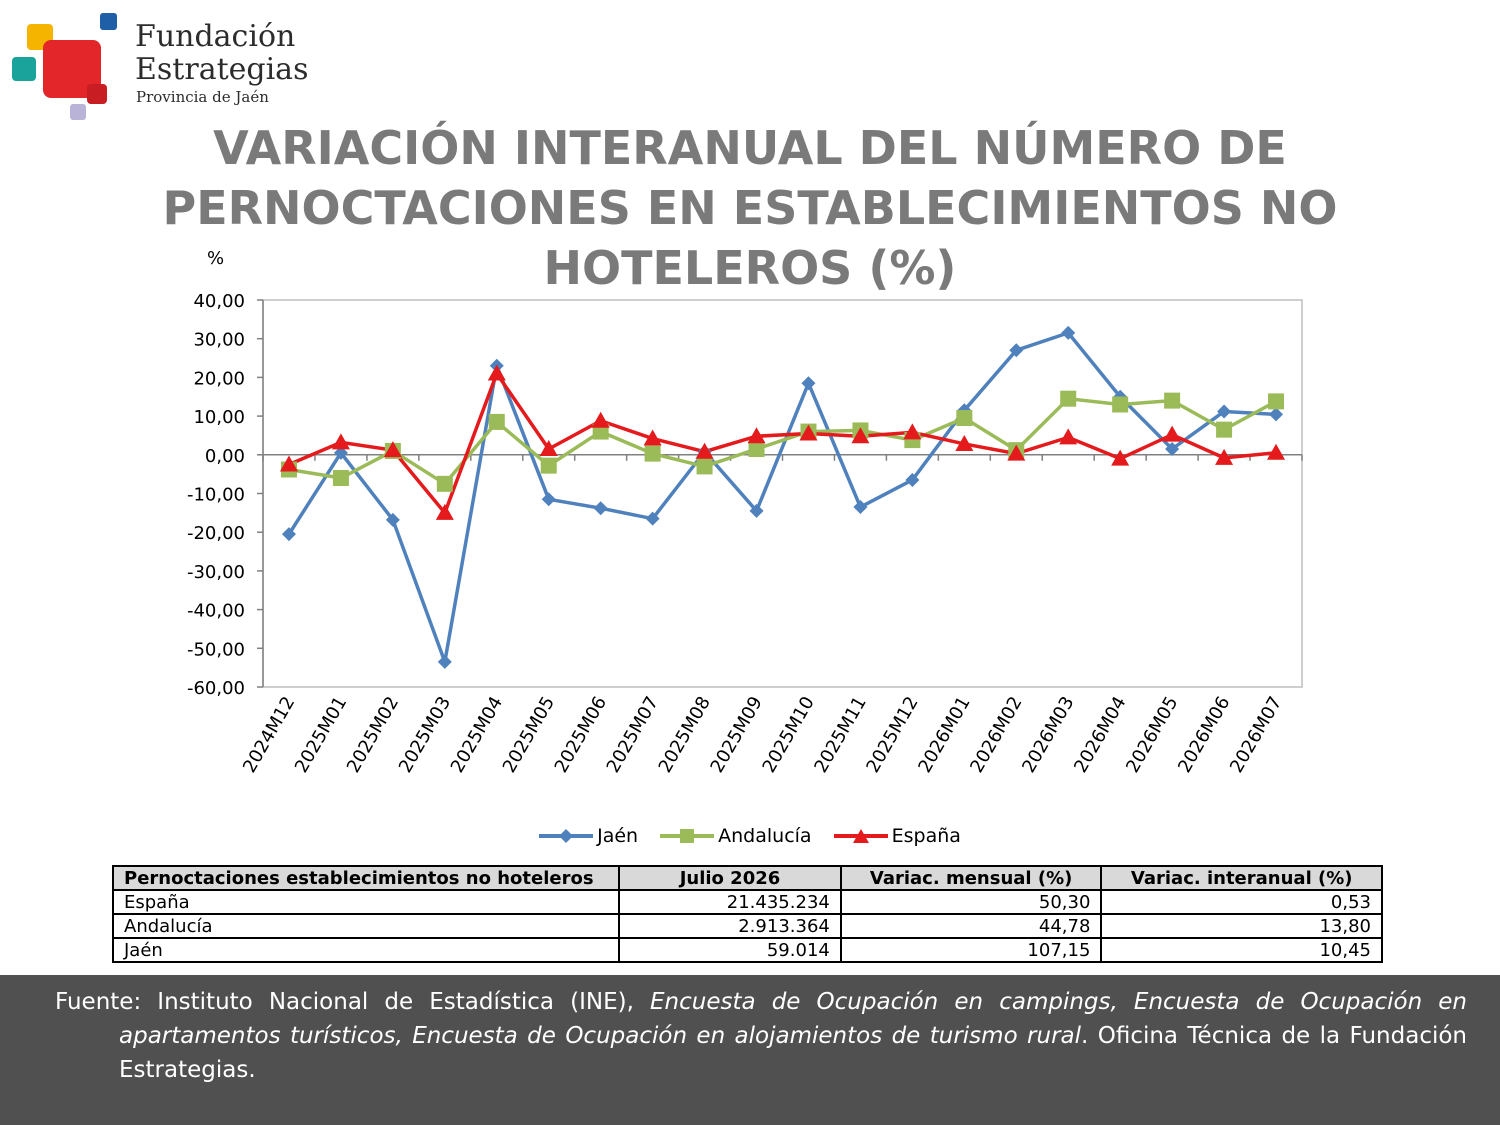  I want to click on x-tick-label: 2025M10, so click(788, 734).